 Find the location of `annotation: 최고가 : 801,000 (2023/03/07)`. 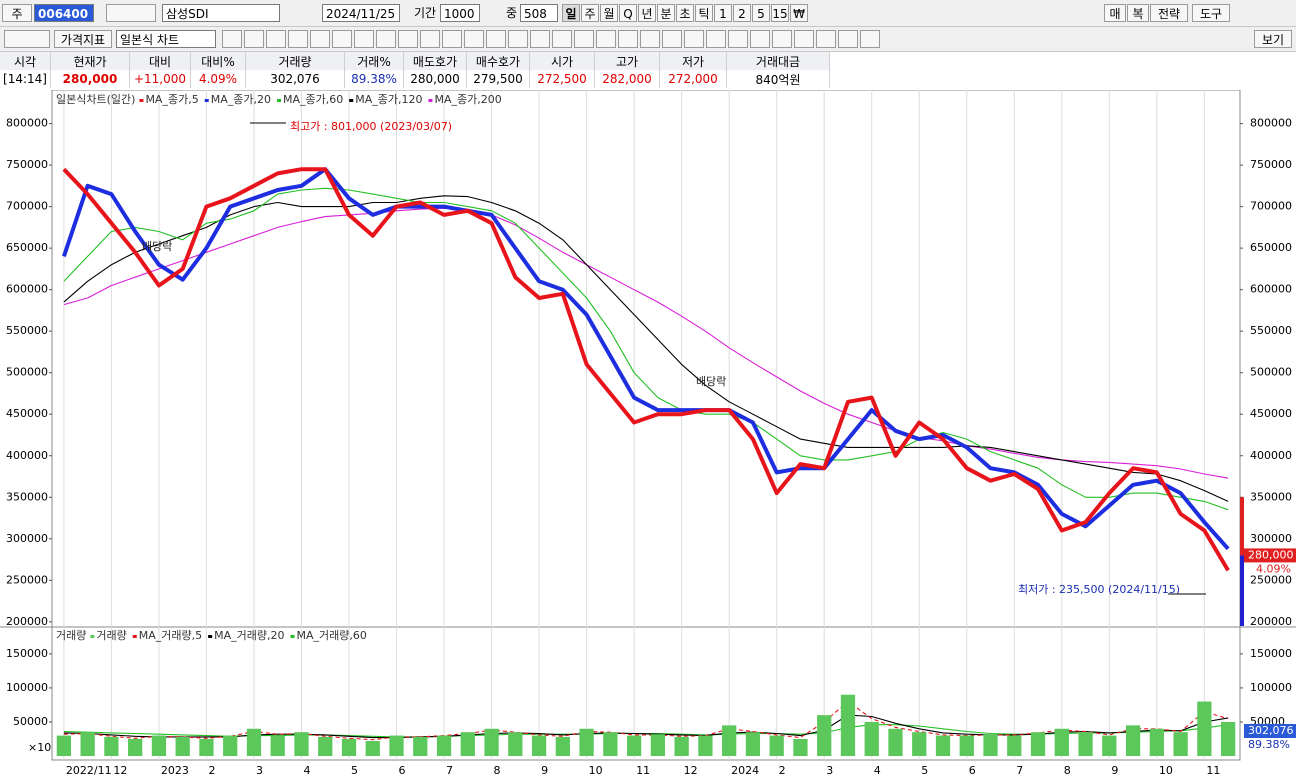

annotation: 최고가 : 801,000 (2023/03/07) is located at coordinates (371, 126).